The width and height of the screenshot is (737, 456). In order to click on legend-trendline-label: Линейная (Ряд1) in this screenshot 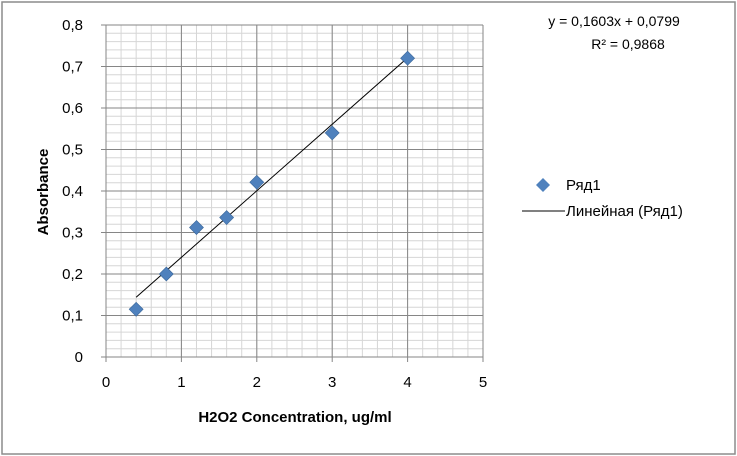, I will do `click(624, 211)`.